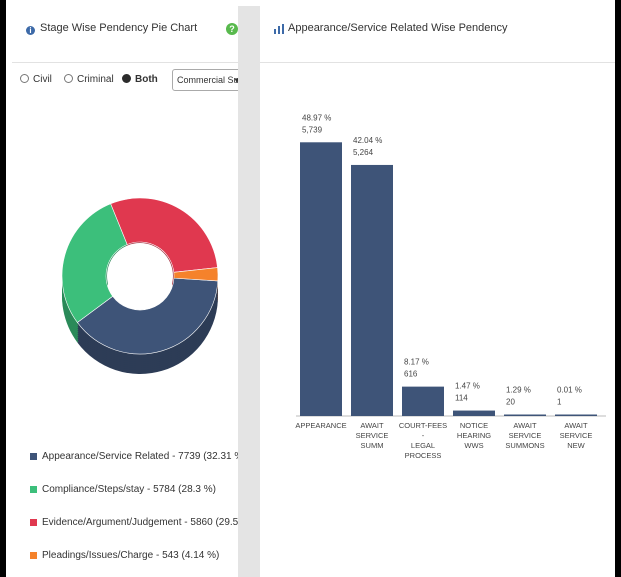 Image resolution: width=621 pixels, height=577 pixels. Describe the element at coordinates (320, 425) in the screenshot. I see `x-tick-label: APPEARANCE` at that location.